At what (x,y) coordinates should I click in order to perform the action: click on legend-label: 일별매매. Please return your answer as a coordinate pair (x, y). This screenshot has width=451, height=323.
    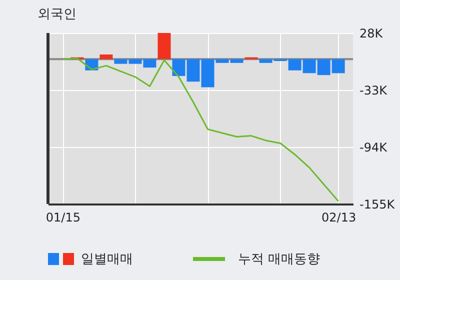
    Looking at the image, I should click on (107, 259).